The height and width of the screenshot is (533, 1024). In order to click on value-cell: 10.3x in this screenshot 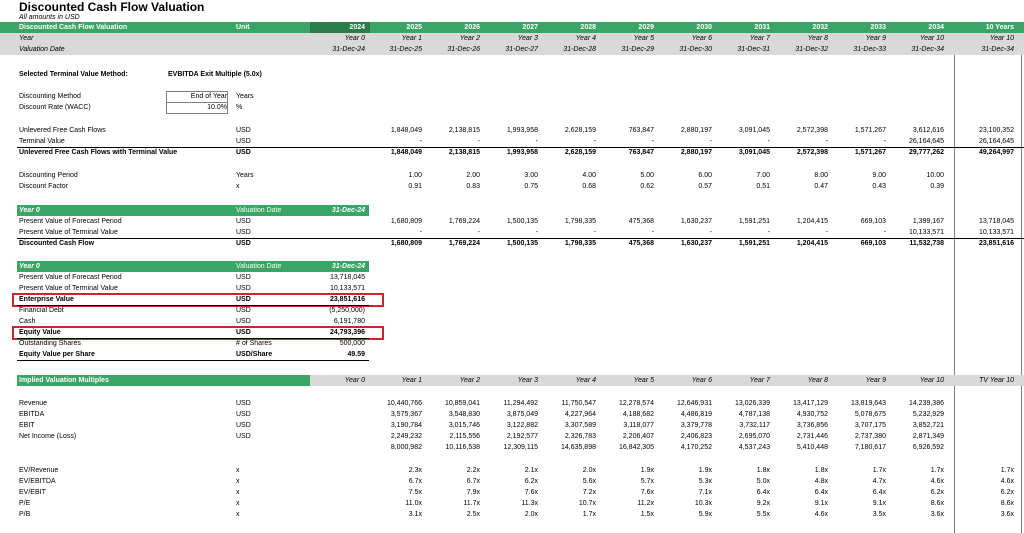, I will do `click(703, 503)`.